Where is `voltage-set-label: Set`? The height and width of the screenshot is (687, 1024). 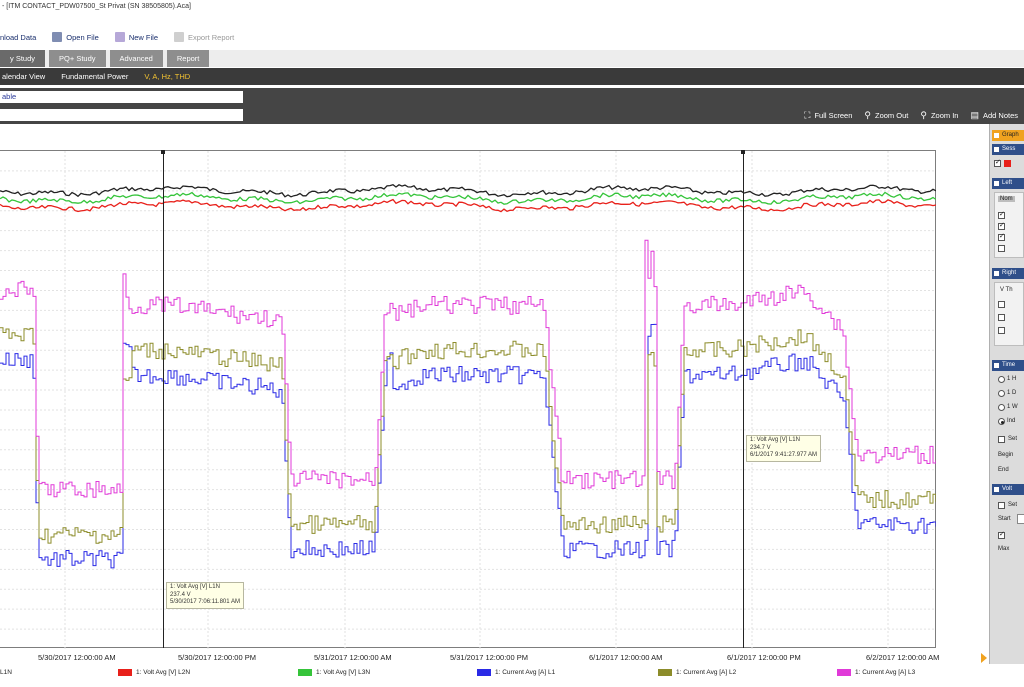
voltage-set-label: Set is located at coordinates (1013, 505).